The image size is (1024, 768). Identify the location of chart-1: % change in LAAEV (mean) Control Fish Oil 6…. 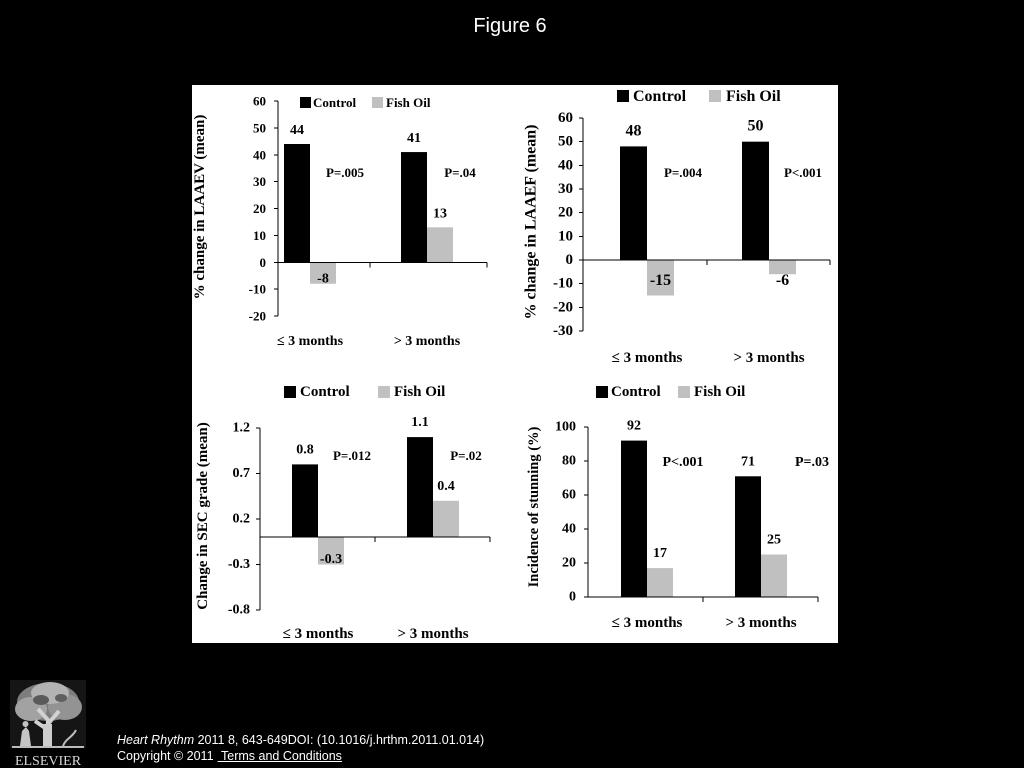
(340, 221).